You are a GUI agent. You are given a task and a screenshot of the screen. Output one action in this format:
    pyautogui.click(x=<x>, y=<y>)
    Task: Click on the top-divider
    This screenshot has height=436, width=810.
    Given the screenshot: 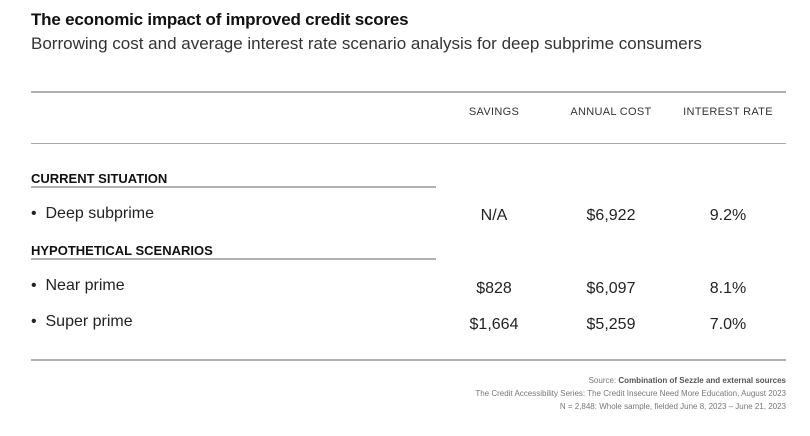 What is the action you would take?
    pyautogui.click(x=408, y=92)
    